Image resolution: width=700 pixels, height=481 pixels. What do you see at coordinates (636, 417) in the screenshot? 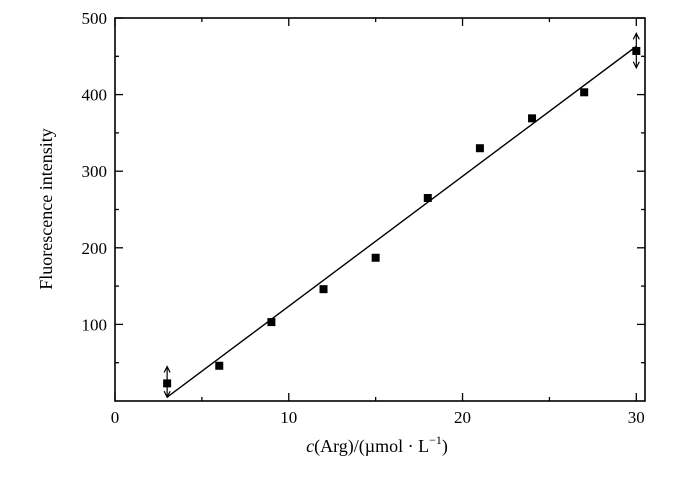
I see `x-tick-label: 30` at bounding box center [636, 417].